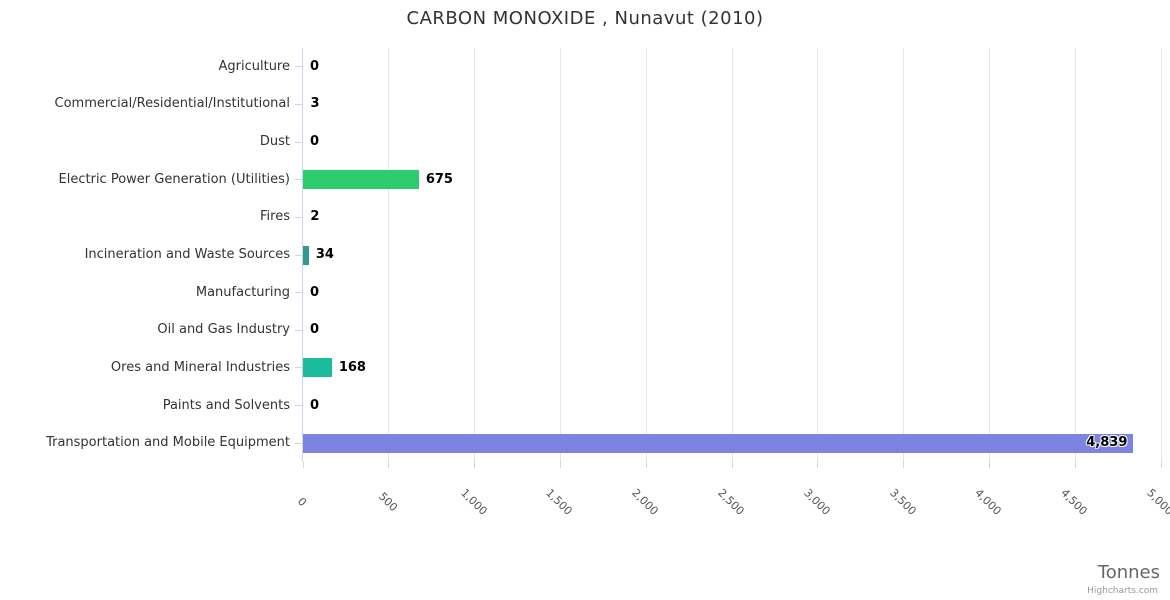 Image resolution: width=1170 pixels, height=600 pixels. What do you see at coordinates (988, 502) in the screenshot?
I see `x-tick-label: 4,000` at bounding box center [988, 502].